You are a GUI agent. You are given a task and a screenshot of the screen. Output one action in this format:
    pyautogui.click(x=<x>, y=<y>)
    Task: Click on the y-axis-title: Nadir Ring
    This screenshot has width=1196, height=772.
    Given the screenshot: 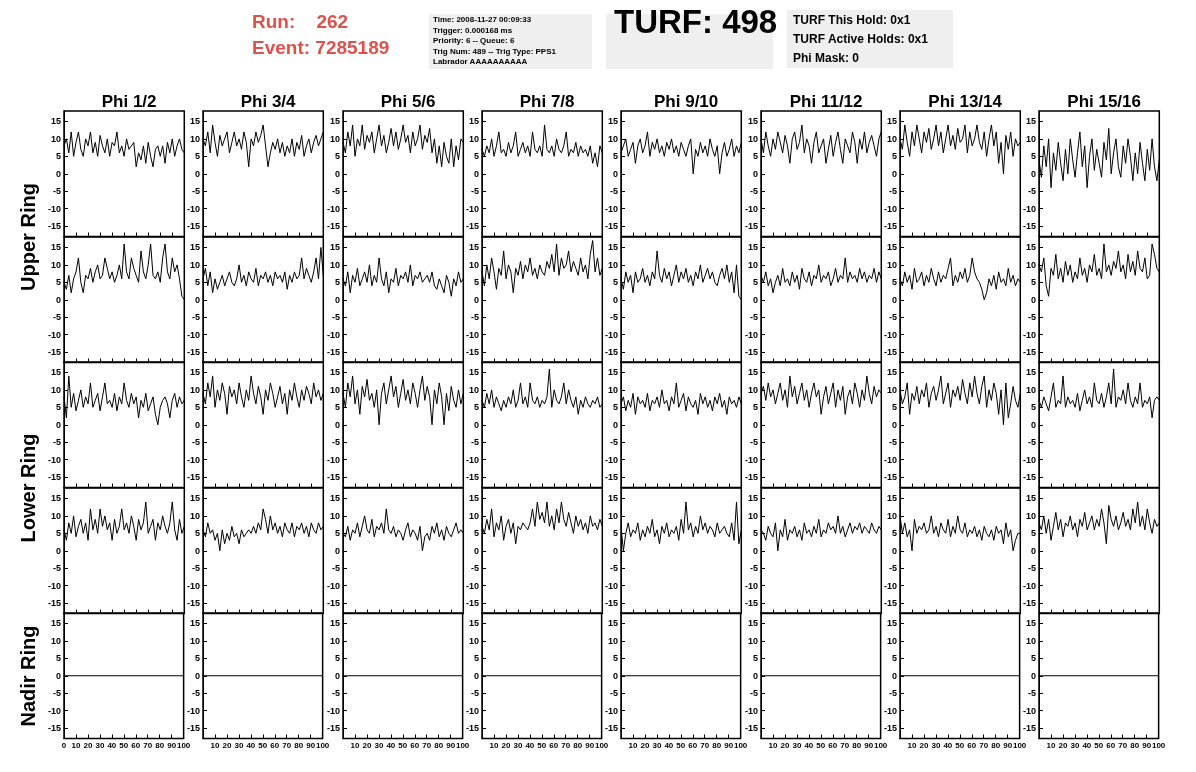 What is the action you would take?
    pyautogui.click(x=28, y=676)
    